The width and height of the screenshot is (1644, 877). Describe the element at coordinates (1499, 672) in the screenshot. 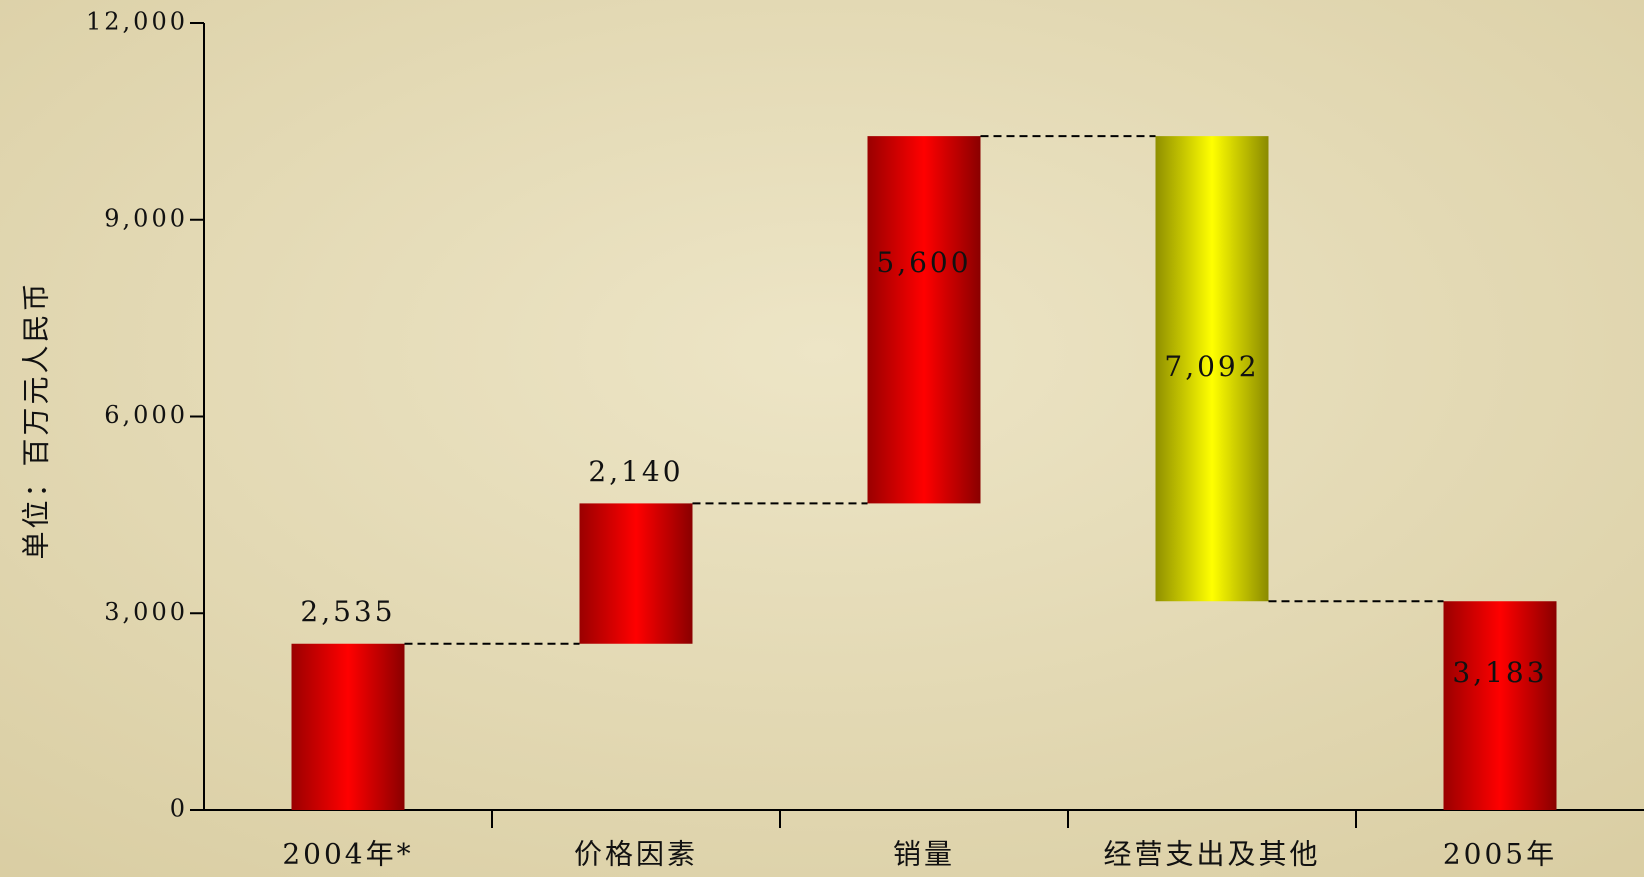

I see `value-label: 3,183` at that location.